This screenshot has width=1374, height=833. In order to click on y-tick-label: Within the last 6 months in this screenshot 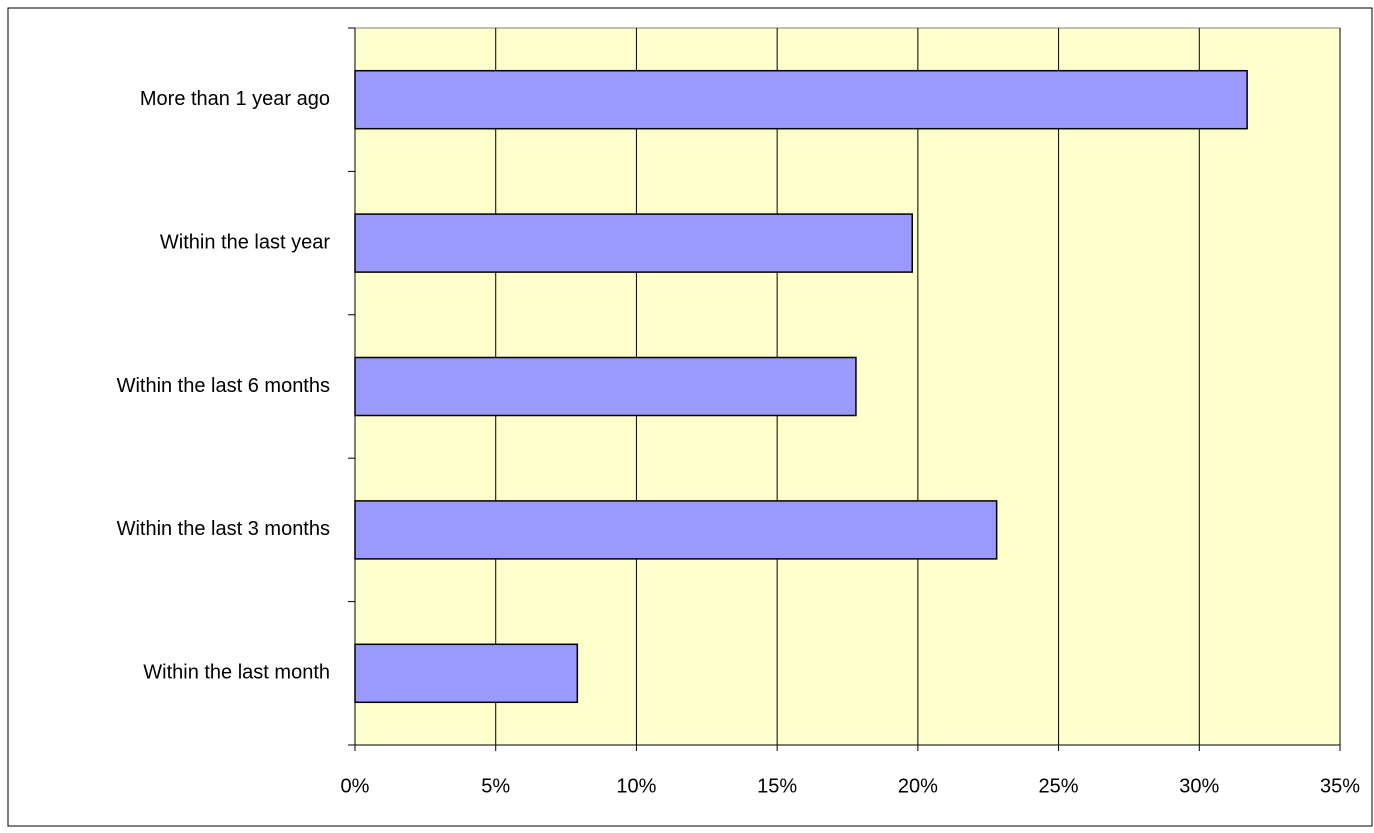, I will do `click(223, 386)`.